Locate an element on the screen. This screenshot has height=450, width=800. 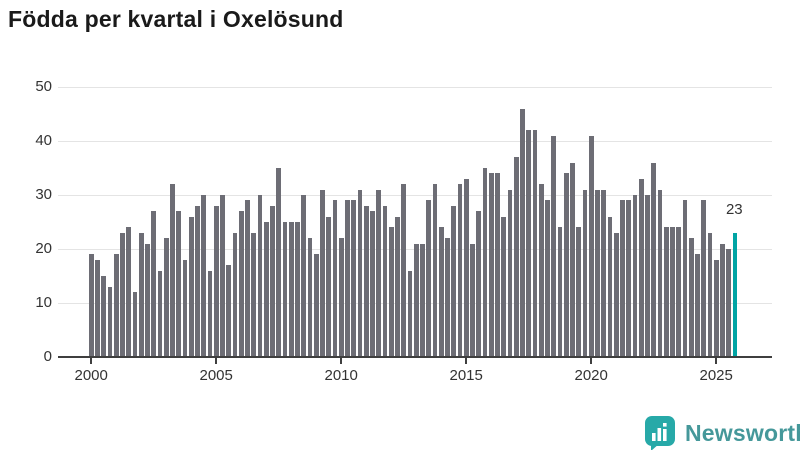
y-axis-tick-label: 40 is located at coordinates (43, 140).